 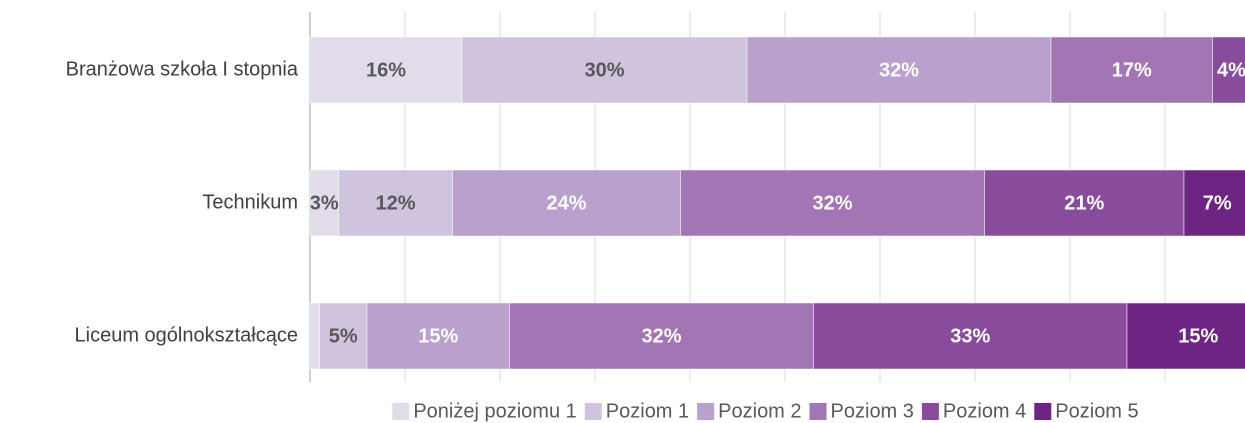 What do you see at coordinates (494, 411) in the screenshot?
I see `legend-label: Poniżej poziomu 1` at bounding box center [494, 411].